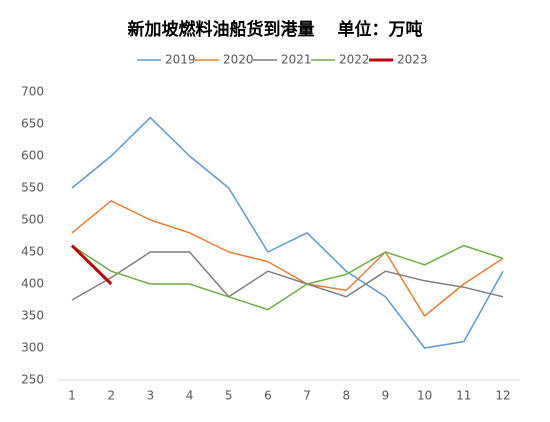  What do you see at coordinates (32, 220) in the screenshot?
I see `y-tick-label: 500` at bounding box center [32, 220].